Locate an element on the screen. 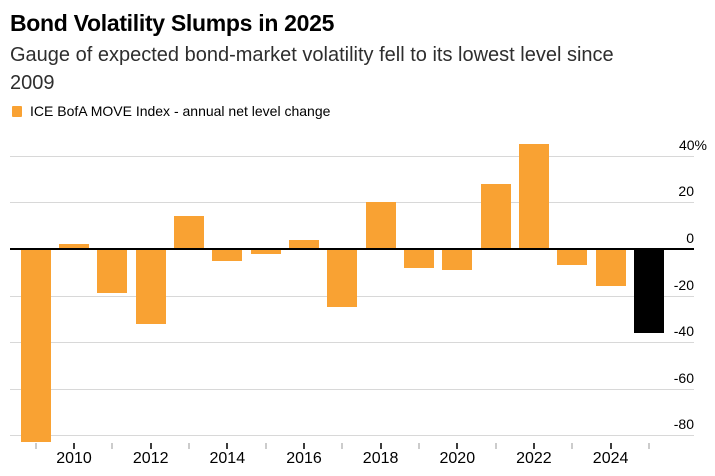 The width and height of the screenshot is (715, 476). y-axis-label: 40% is located at coordinates (692, 145).